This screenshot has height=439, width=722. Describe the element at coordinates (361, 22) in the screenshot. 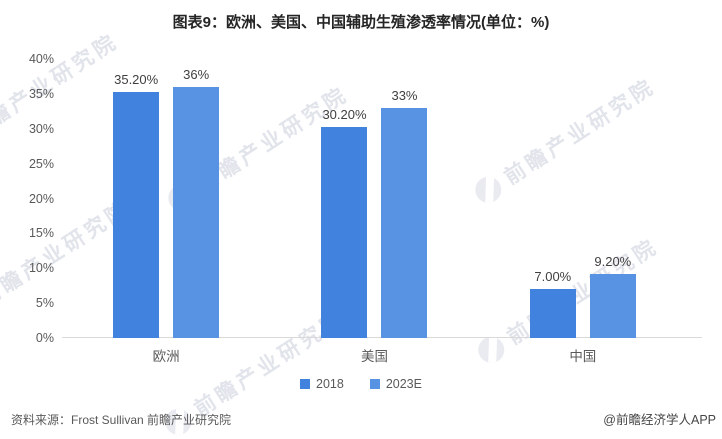

I see `chart-title: 图表9：欧洲、美国、中国辅助生殖渗透率情况(单位：%)` at that location.